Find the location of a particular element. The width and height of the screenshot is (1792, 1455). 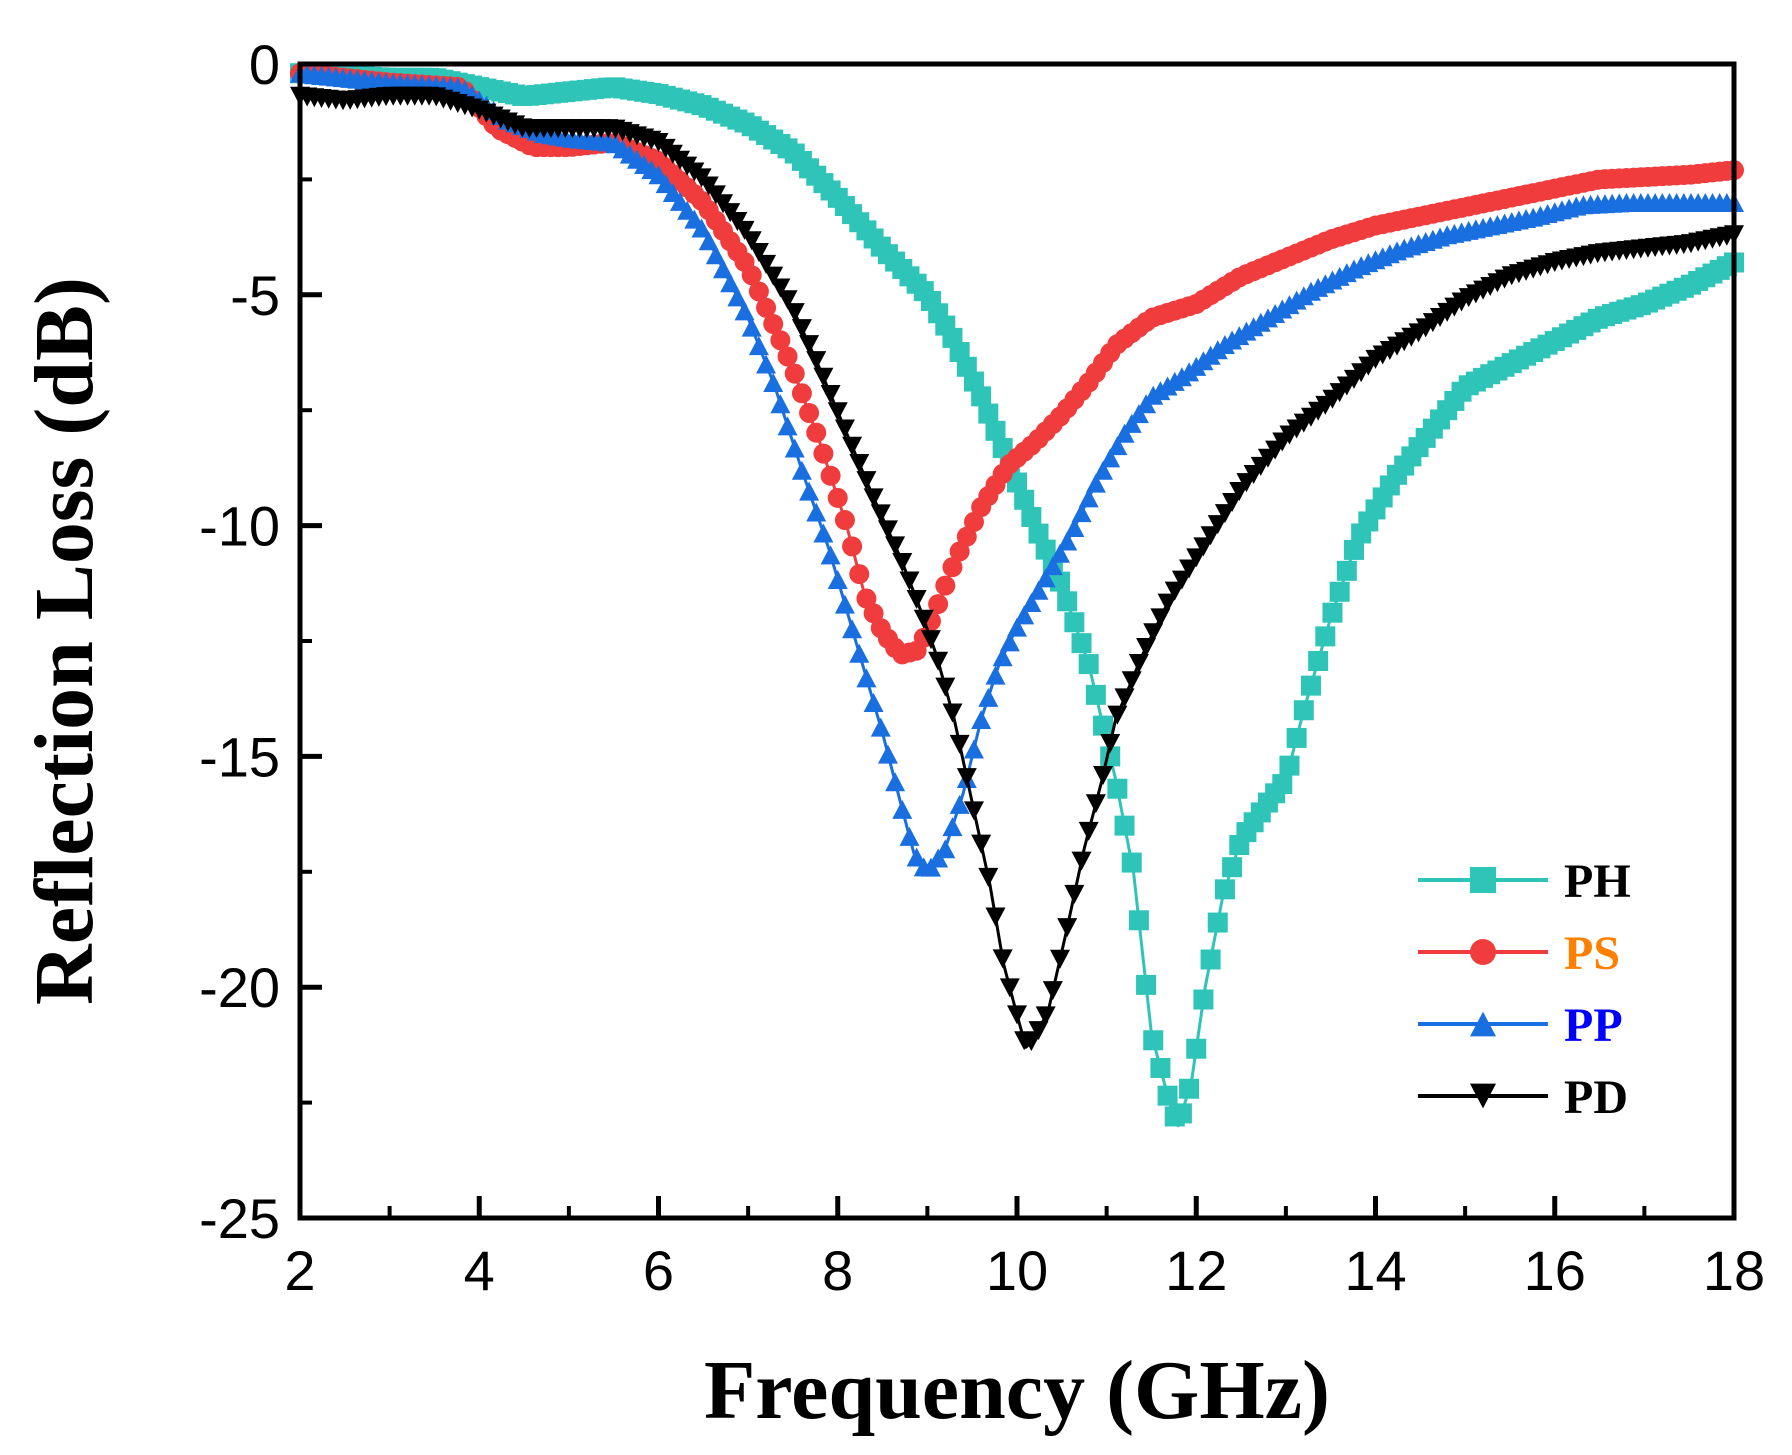

legend-label: PH is located at coordinates (1597, 881).